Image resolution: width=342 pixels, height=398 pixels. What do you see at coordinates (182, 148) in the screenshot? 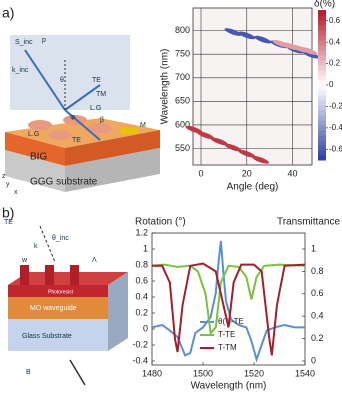
I see `y-tick-label: 550` at bounding box center [182, 148].